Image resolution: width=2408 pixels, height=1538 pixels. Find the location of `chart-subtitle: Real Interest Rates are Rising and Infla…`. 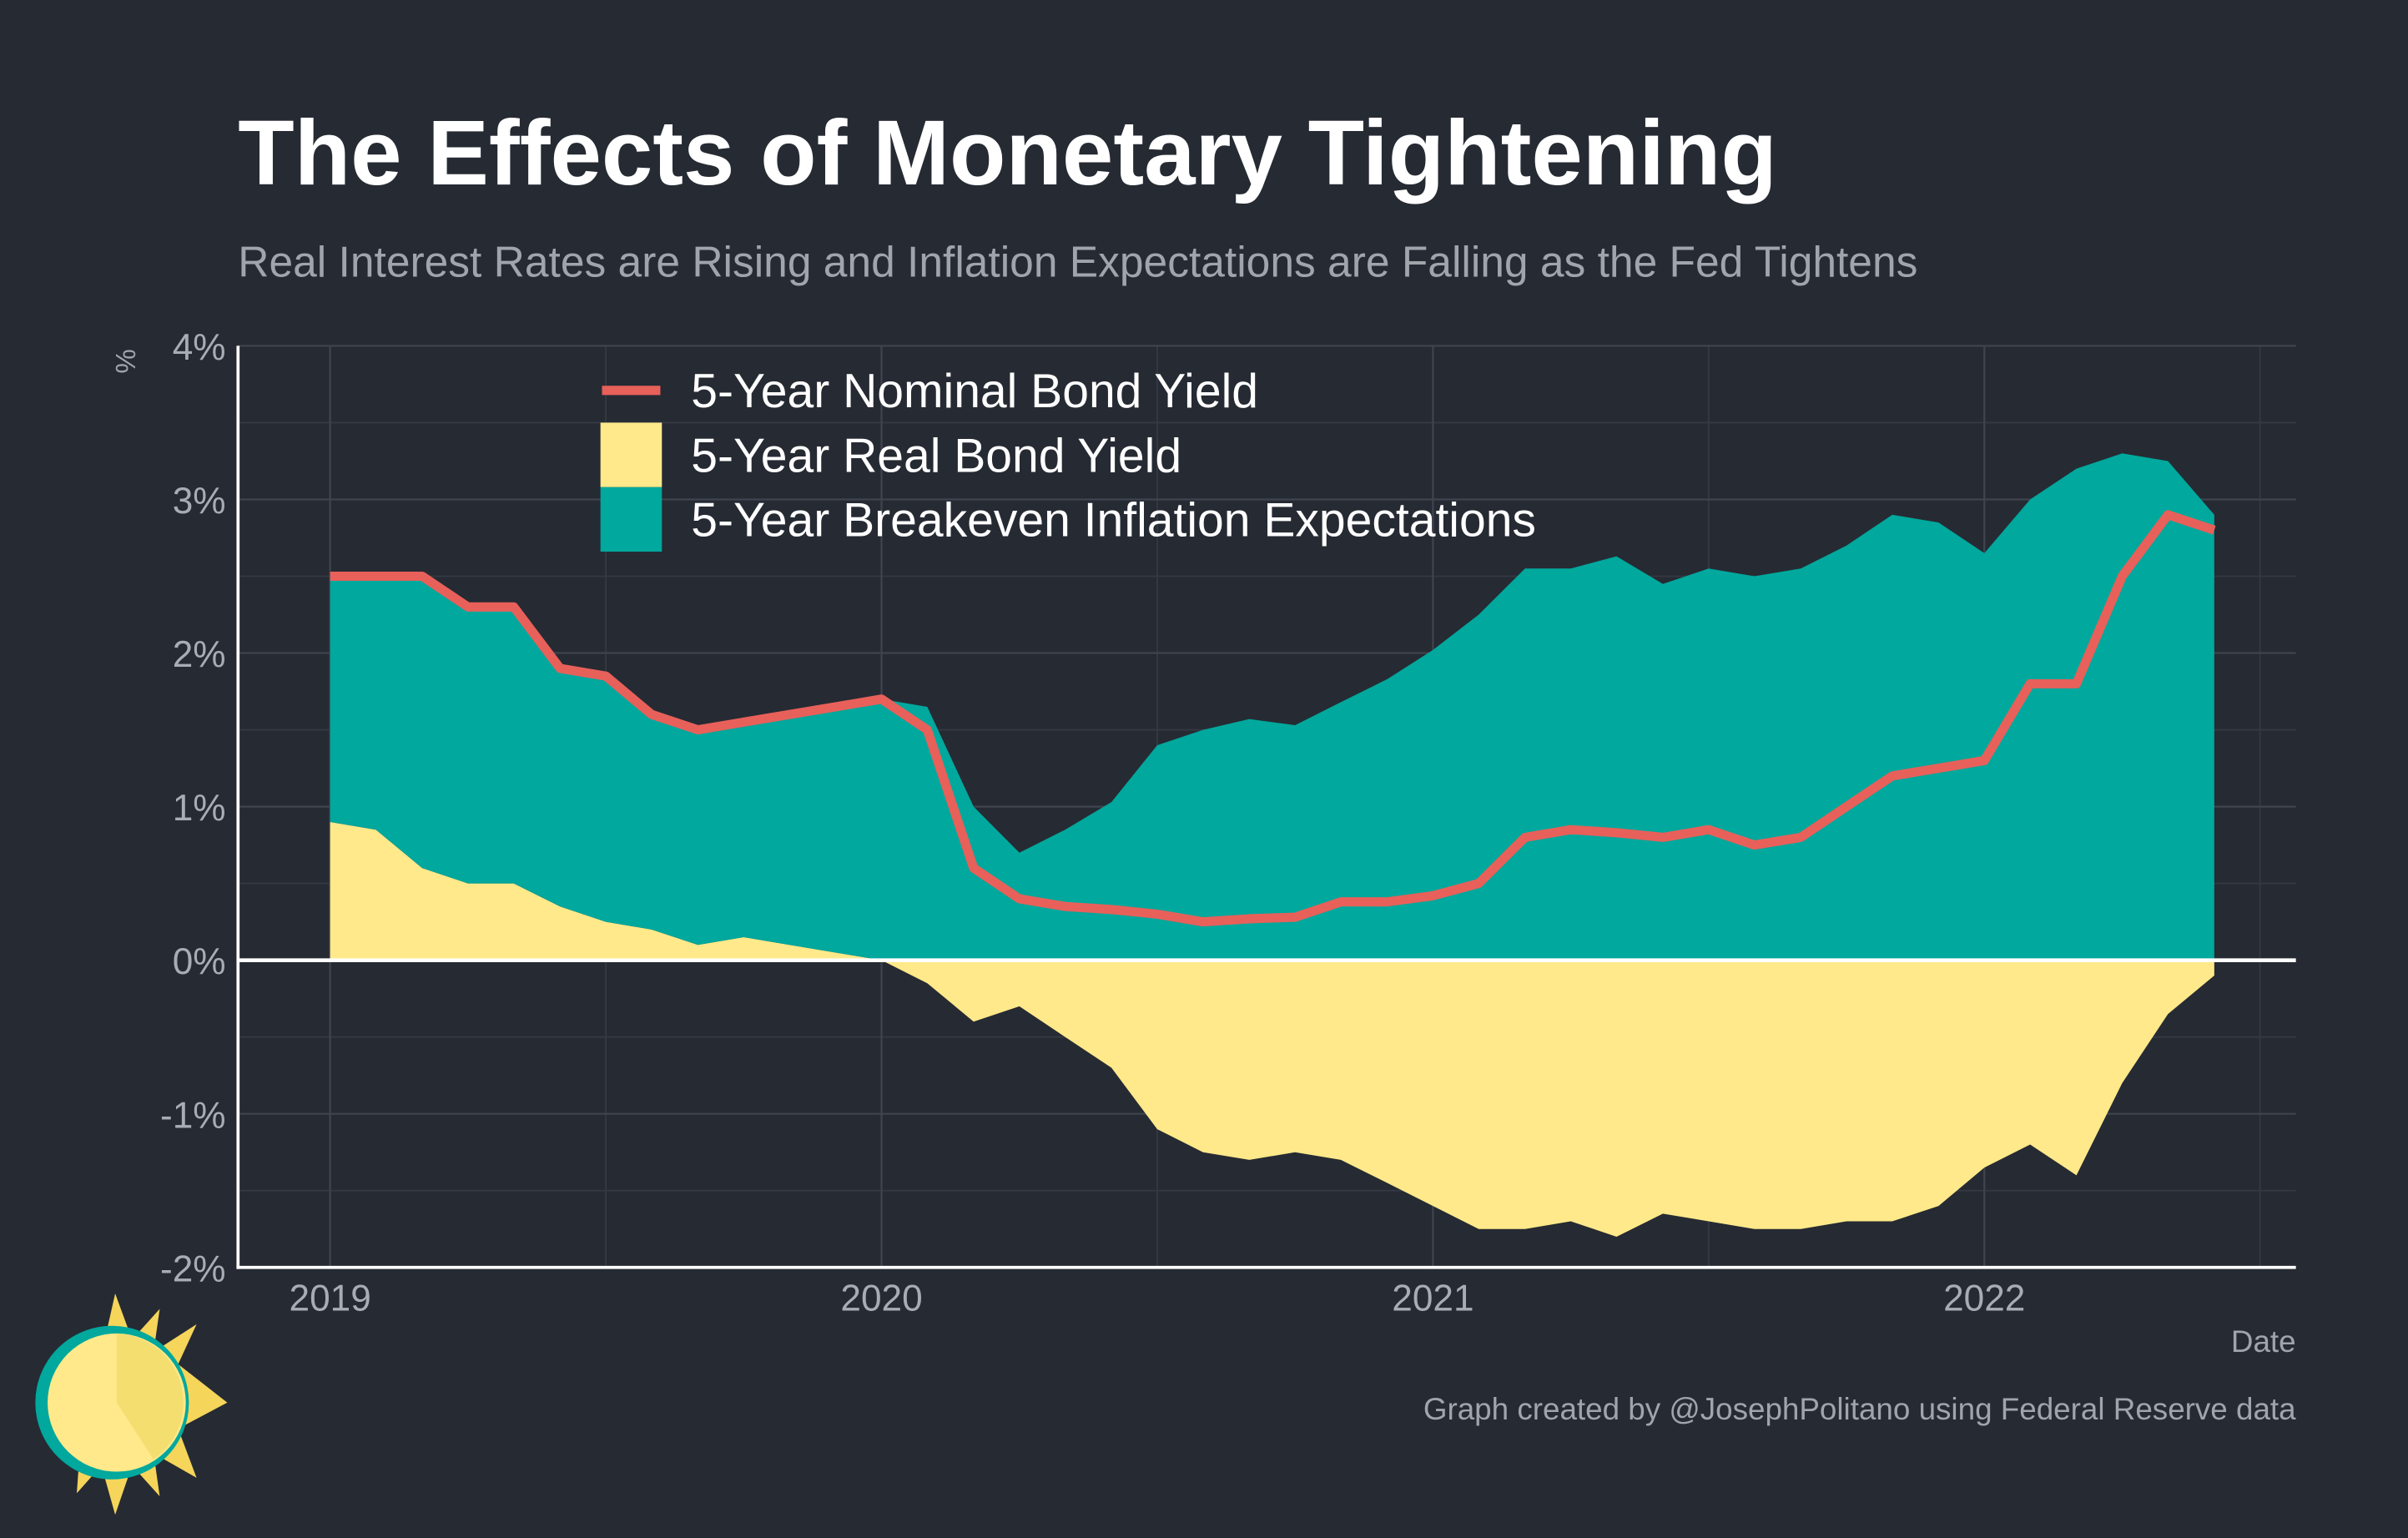

chart-subtitle: Real Interest Rates are Rising and Infla… is located at coordinates (1077, 262).